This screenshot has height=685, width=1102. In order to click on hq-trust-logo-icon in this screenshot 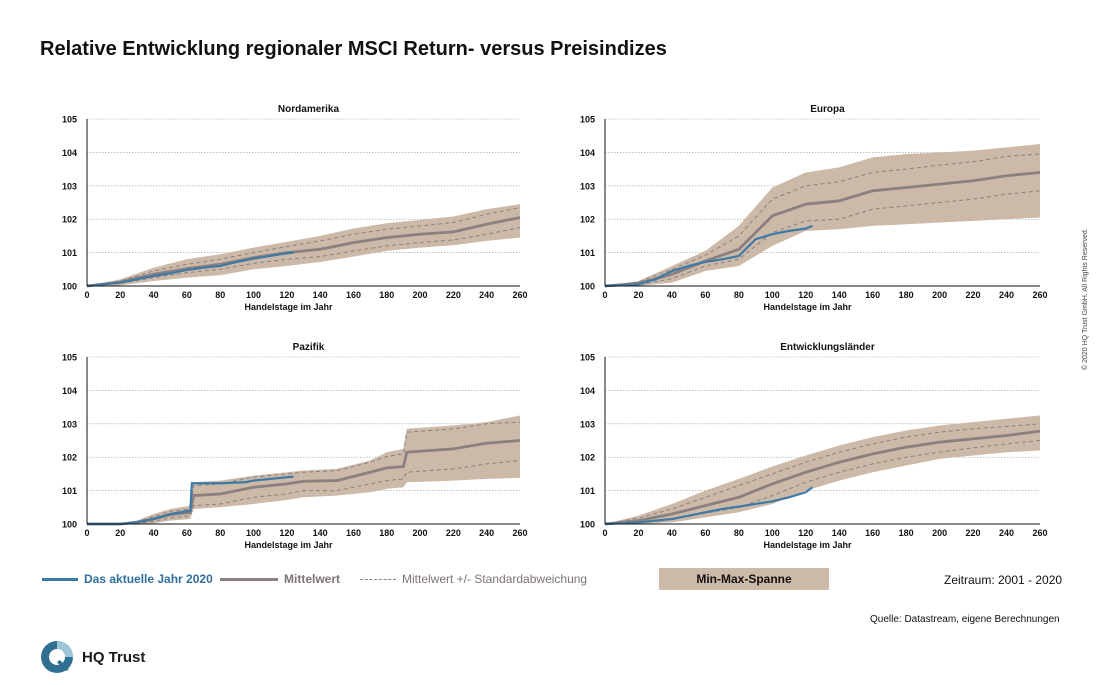, I will do `click(57, 657)`.